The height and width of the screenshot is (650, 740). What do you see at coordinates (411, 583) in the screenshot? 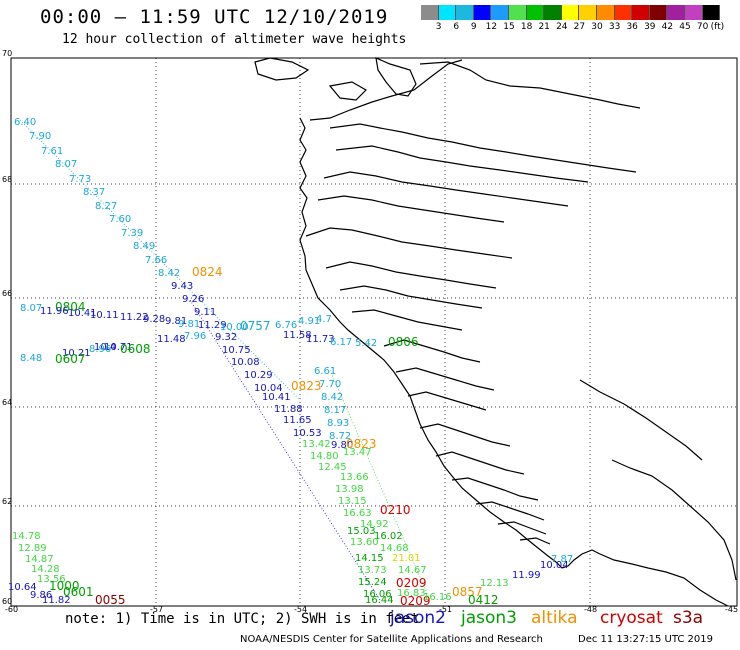
I see `pass-time-label: 0209` at bounding box center [411, 583].